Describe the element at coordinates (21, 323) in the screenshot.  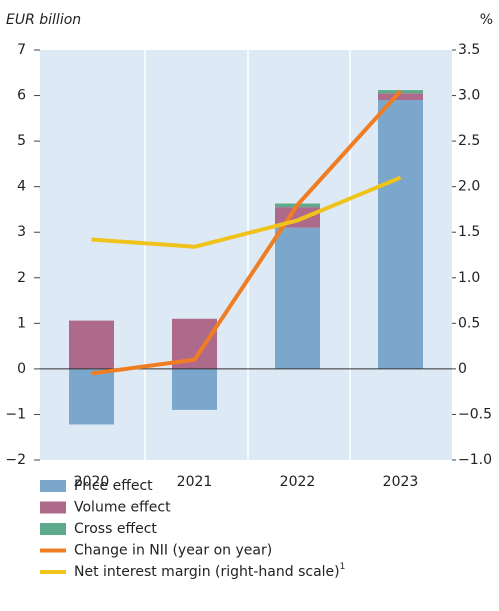
I see `y-tick-label: 1` at that location.